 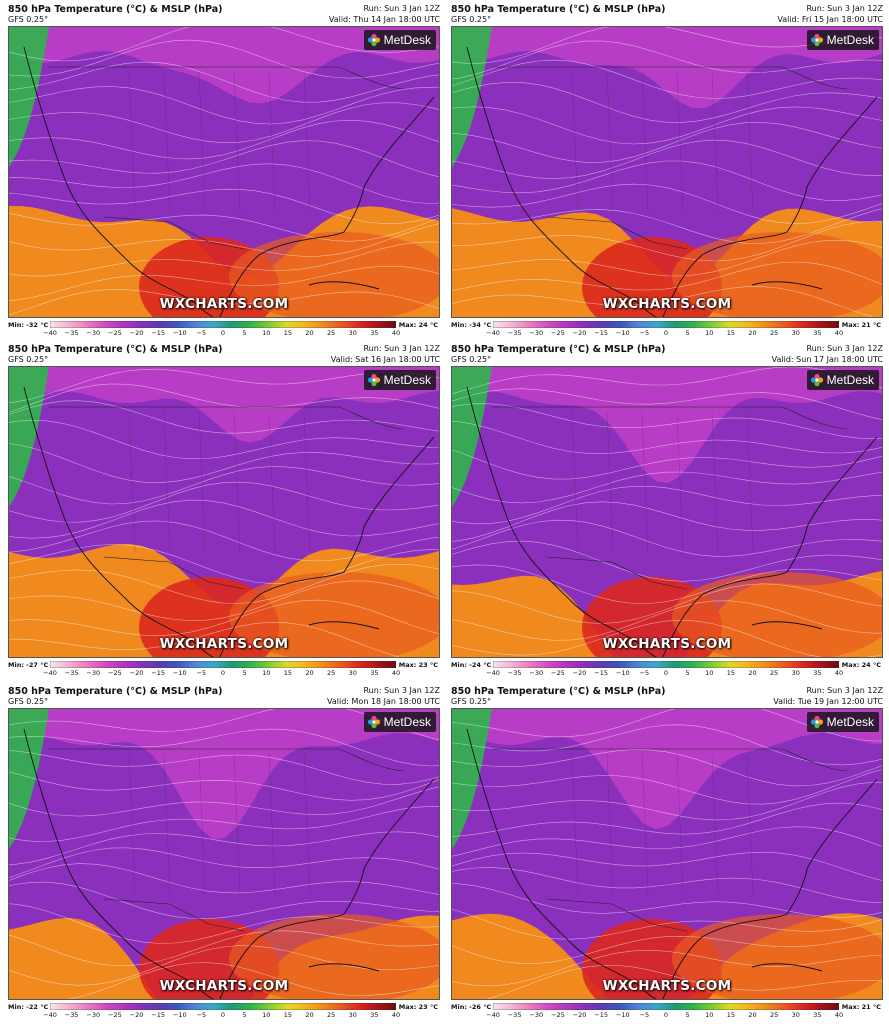 What do you see at coordinates (667, 425) in the screenshot?
I see `cold-core` at bounding box center [667, 425].